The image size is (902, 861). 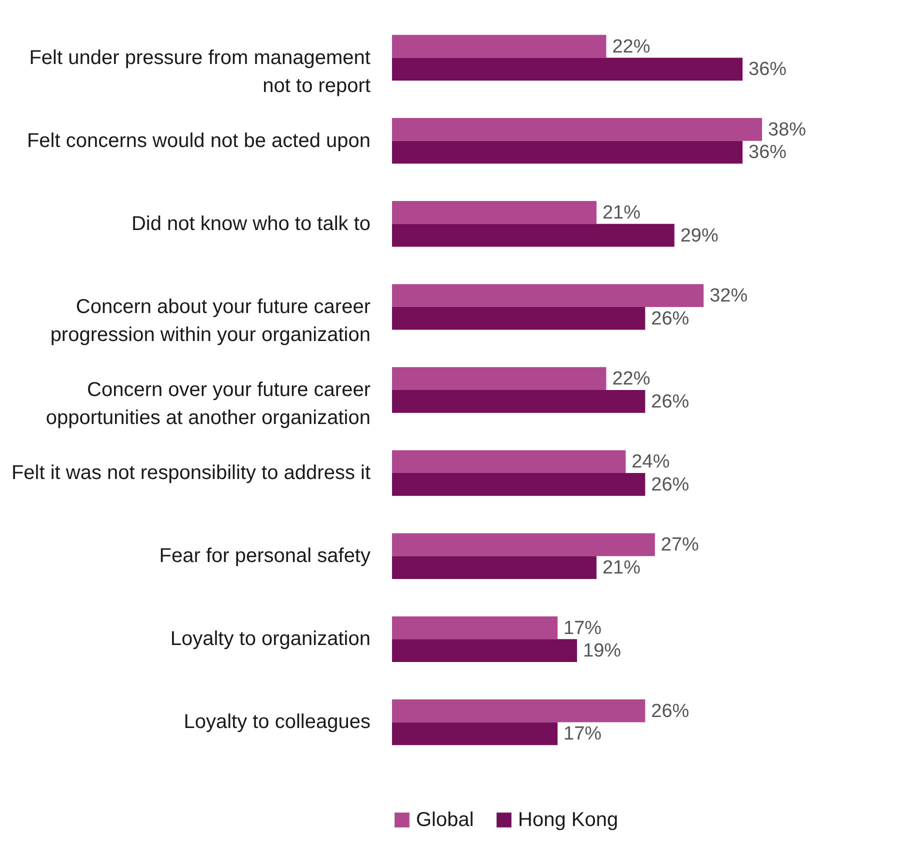 I want to click on legend-label: Global, so click(x=445, y=820).